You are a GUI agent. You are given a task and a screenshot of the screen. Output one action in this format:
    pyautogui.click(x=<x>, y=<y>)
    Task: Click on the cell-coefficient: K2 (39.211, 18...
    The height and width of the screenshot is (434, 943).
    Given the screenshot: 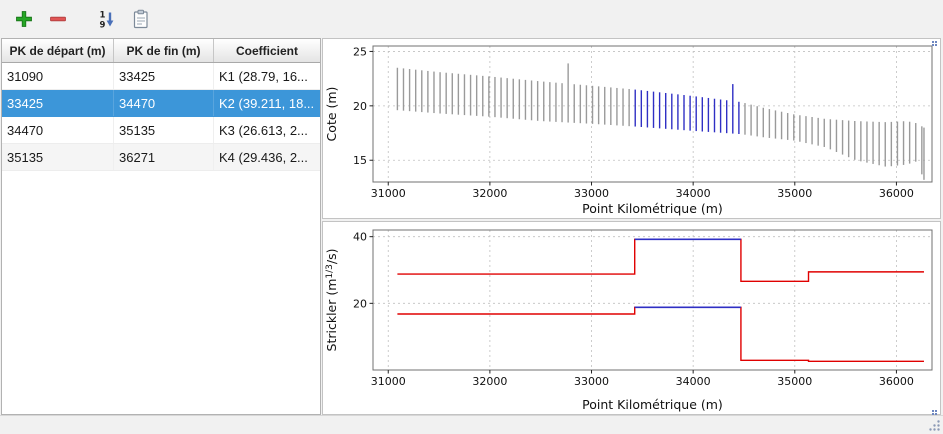 What is the action you would take?
    pyautogui.click(x=267, y=103)
    